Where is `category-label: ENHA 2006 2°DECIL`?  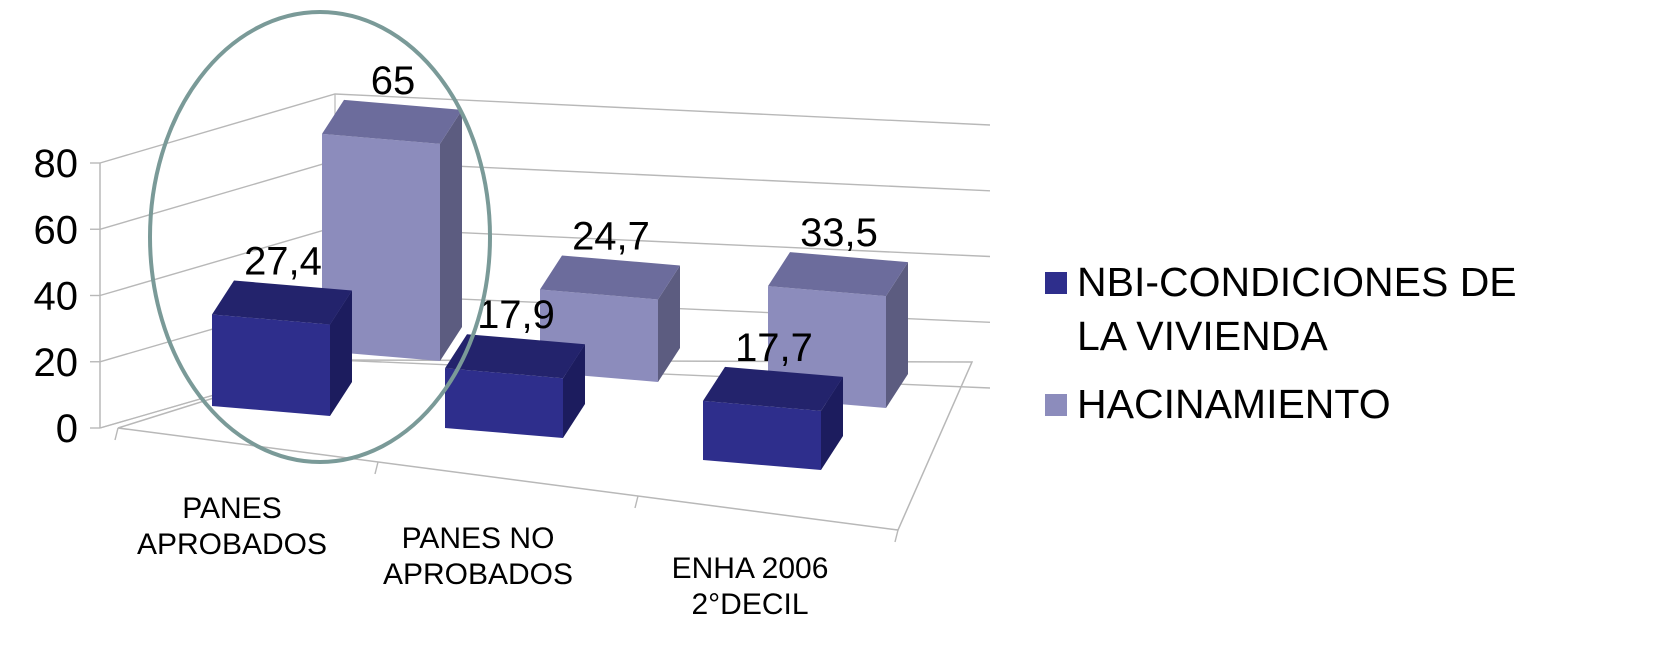
category-label: ENHA 2006 2°DECIL is located at coordinates (750, 586).